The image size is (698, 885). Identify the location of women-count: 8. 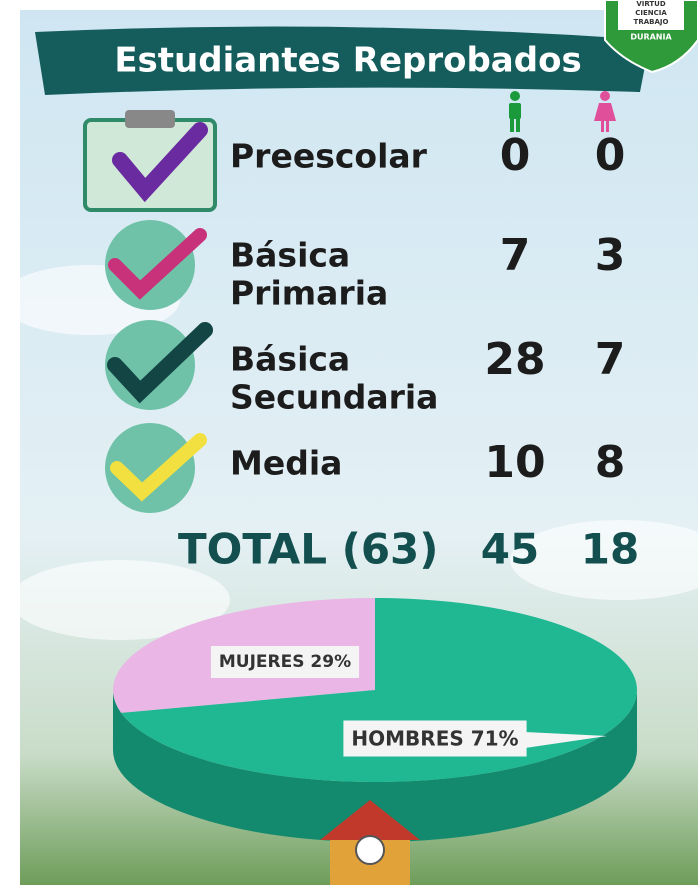
(610, 462).